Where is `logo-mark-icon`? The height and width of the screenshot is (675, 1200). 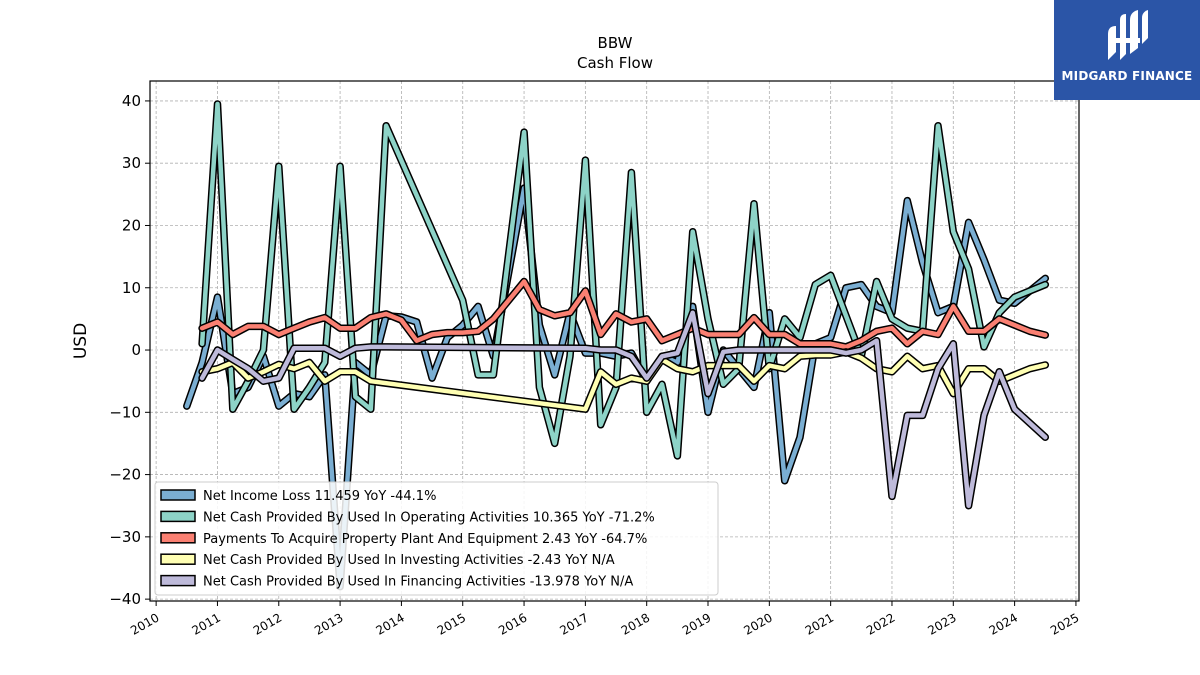
logo-mark-icon is located at coordinates (1128, 35).